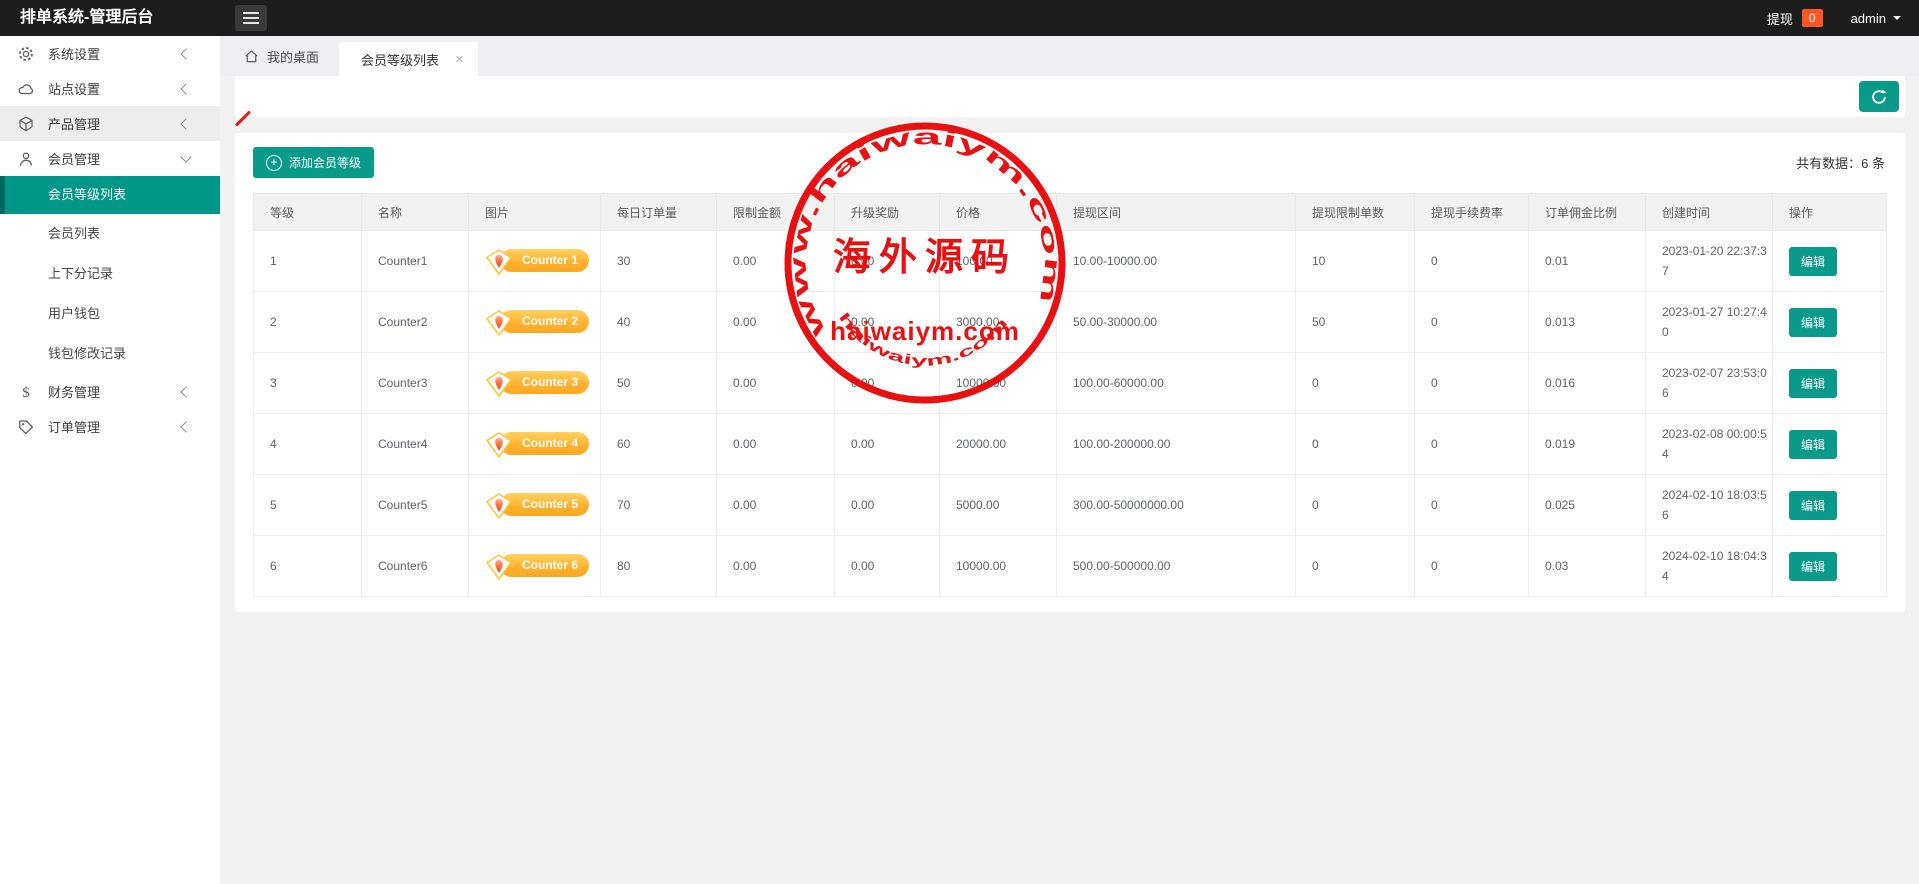  What do you see at coordinates (110, 391) in the screenshot?
I see `sidebar-item-finance-management: $ 财务管理` at bounding box center [110, 391].